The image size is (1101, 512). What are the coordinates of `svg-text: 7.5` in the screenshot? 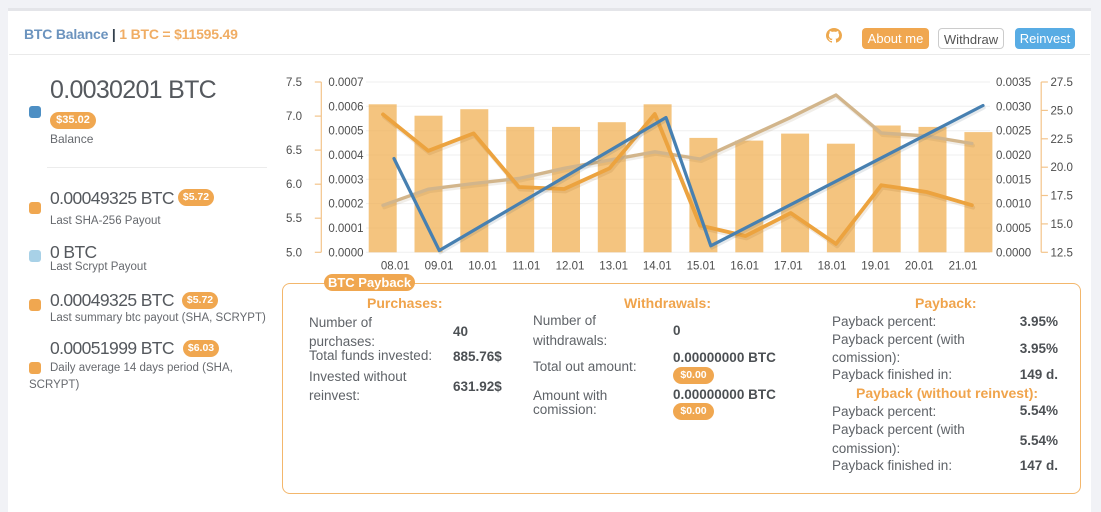 It's located at (294, 83).